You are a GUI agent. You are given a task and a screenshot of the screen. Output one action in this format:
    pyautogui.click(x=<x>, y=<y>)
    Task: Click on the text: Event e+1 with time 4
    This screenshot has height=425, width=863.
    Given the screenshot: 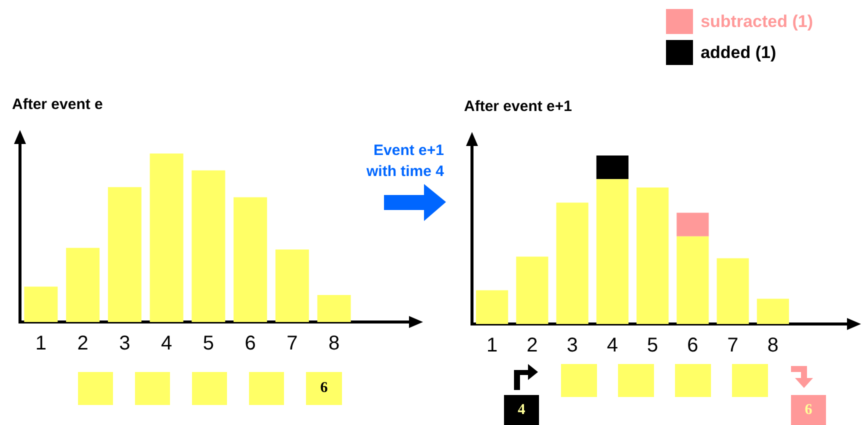 What is the action you would take?
    pyautogui.click(x=404, y=161)
    